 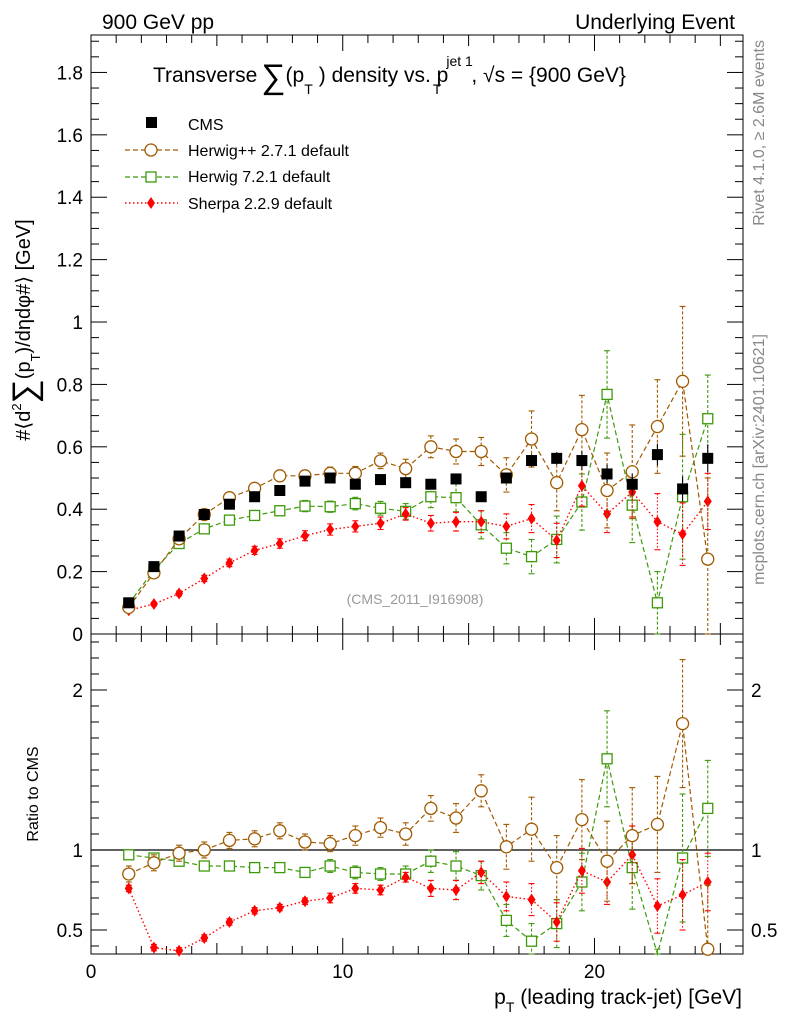 I want to click on main-y-tick-label: 1.6, so click(x=70, y=136).